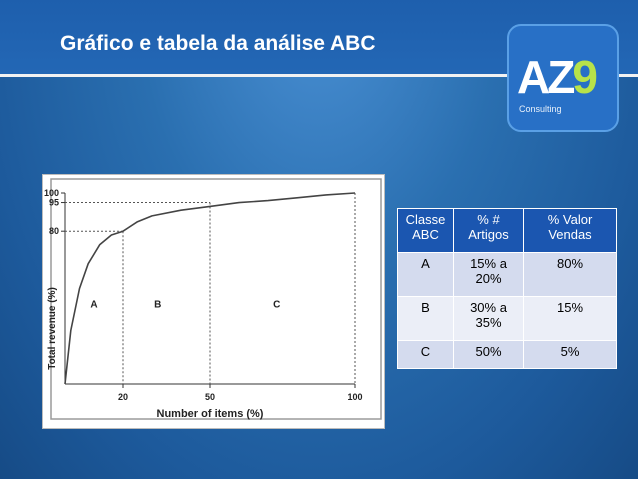 The image size is (638, 479). I want to click on y-tick-label: 80, so click(54, 231).